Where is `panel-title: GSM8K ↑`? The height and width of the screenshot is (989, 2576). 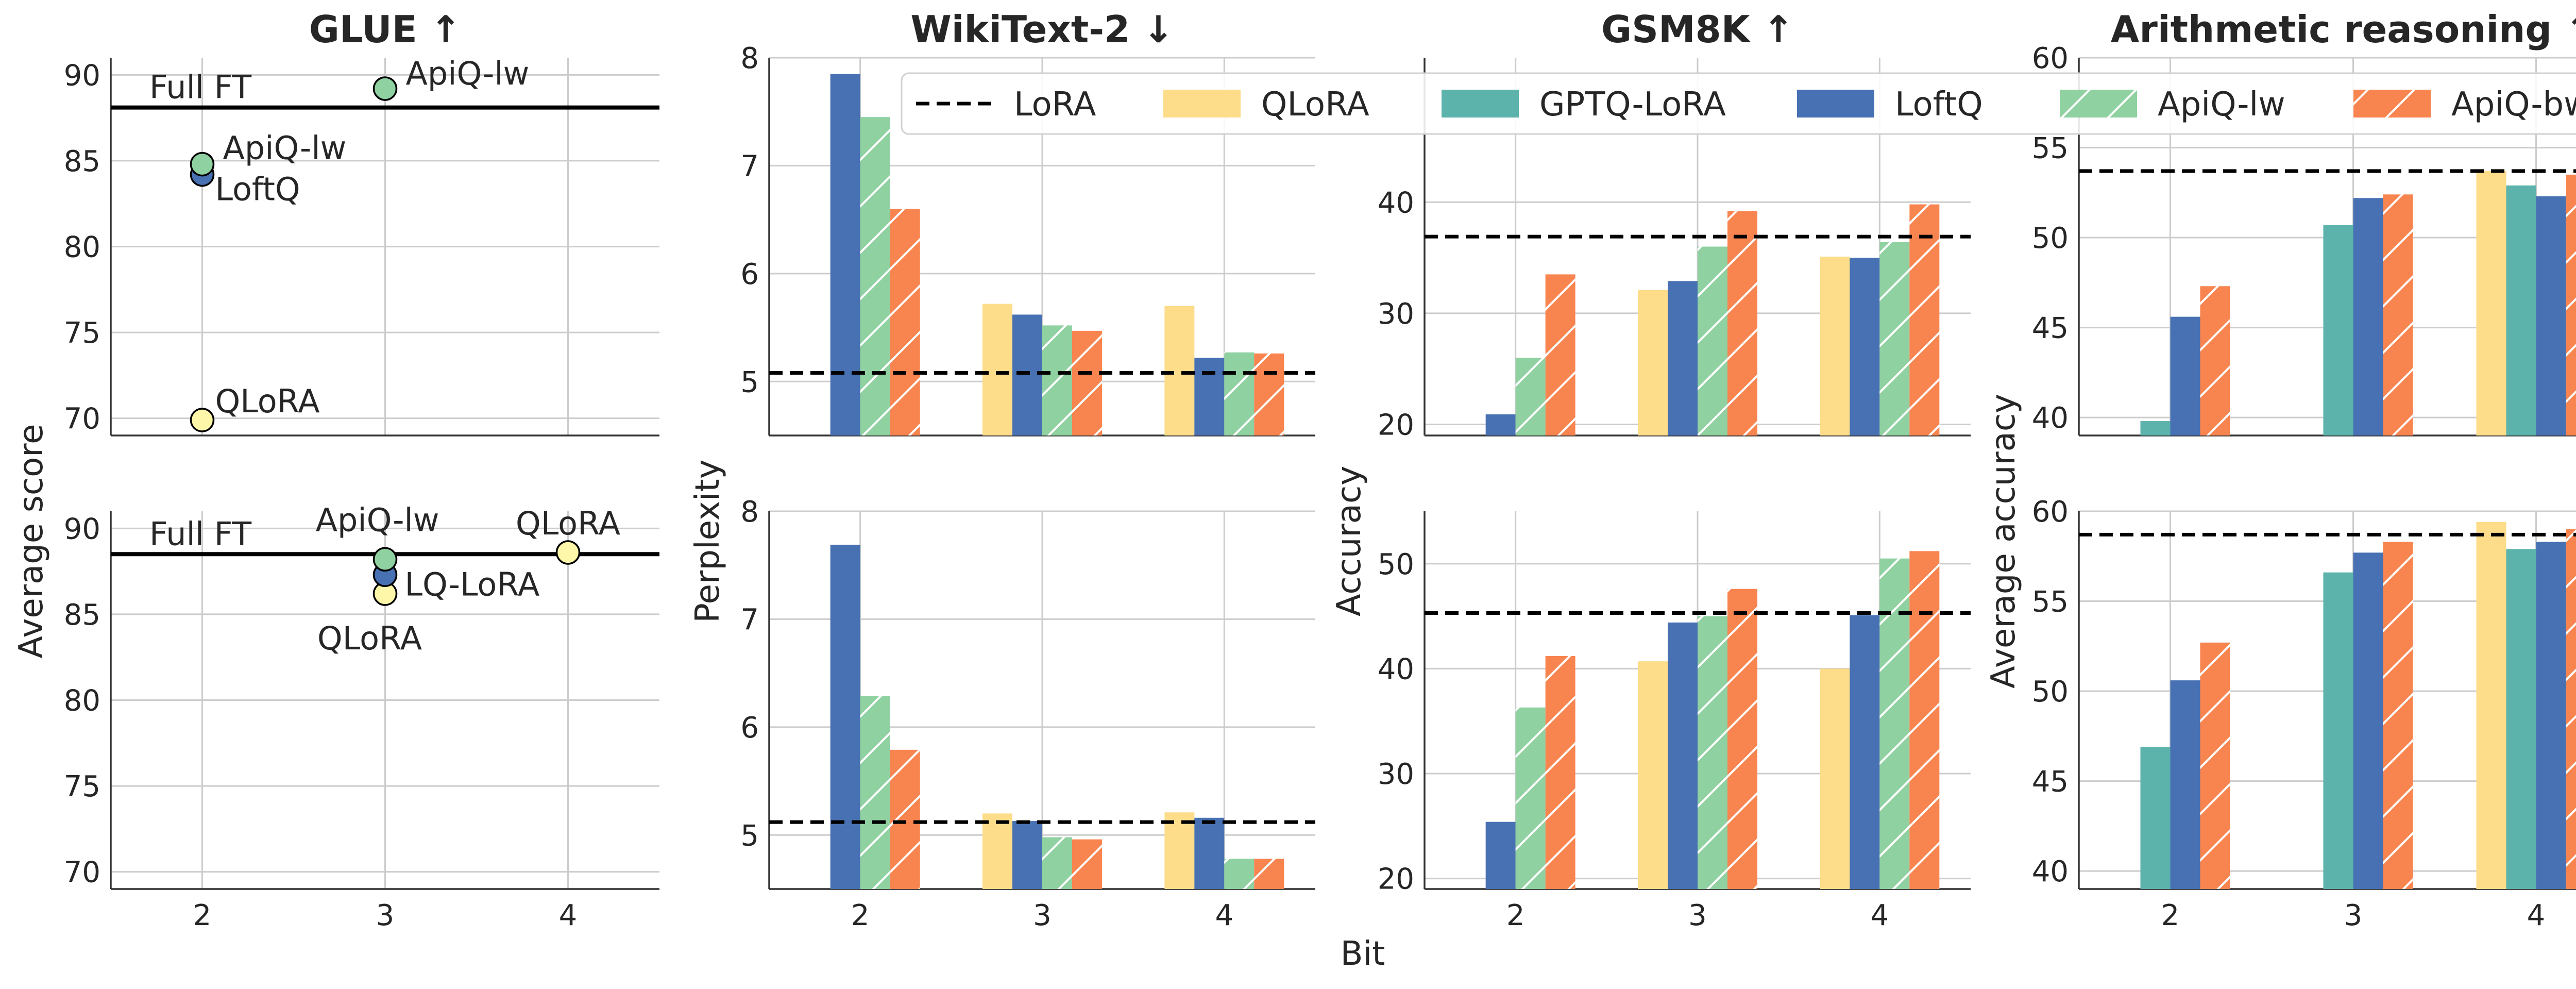
panel-title: GSM8K ↑ is located at coordinates (1697, 29).